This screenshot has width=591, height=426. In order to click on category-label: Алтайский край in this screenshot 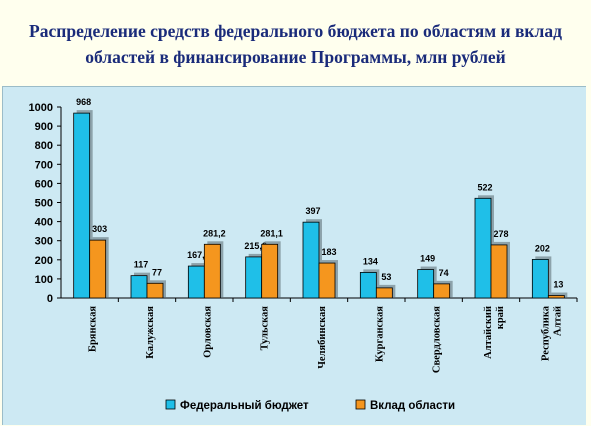, I will do `click(494, 332)`.